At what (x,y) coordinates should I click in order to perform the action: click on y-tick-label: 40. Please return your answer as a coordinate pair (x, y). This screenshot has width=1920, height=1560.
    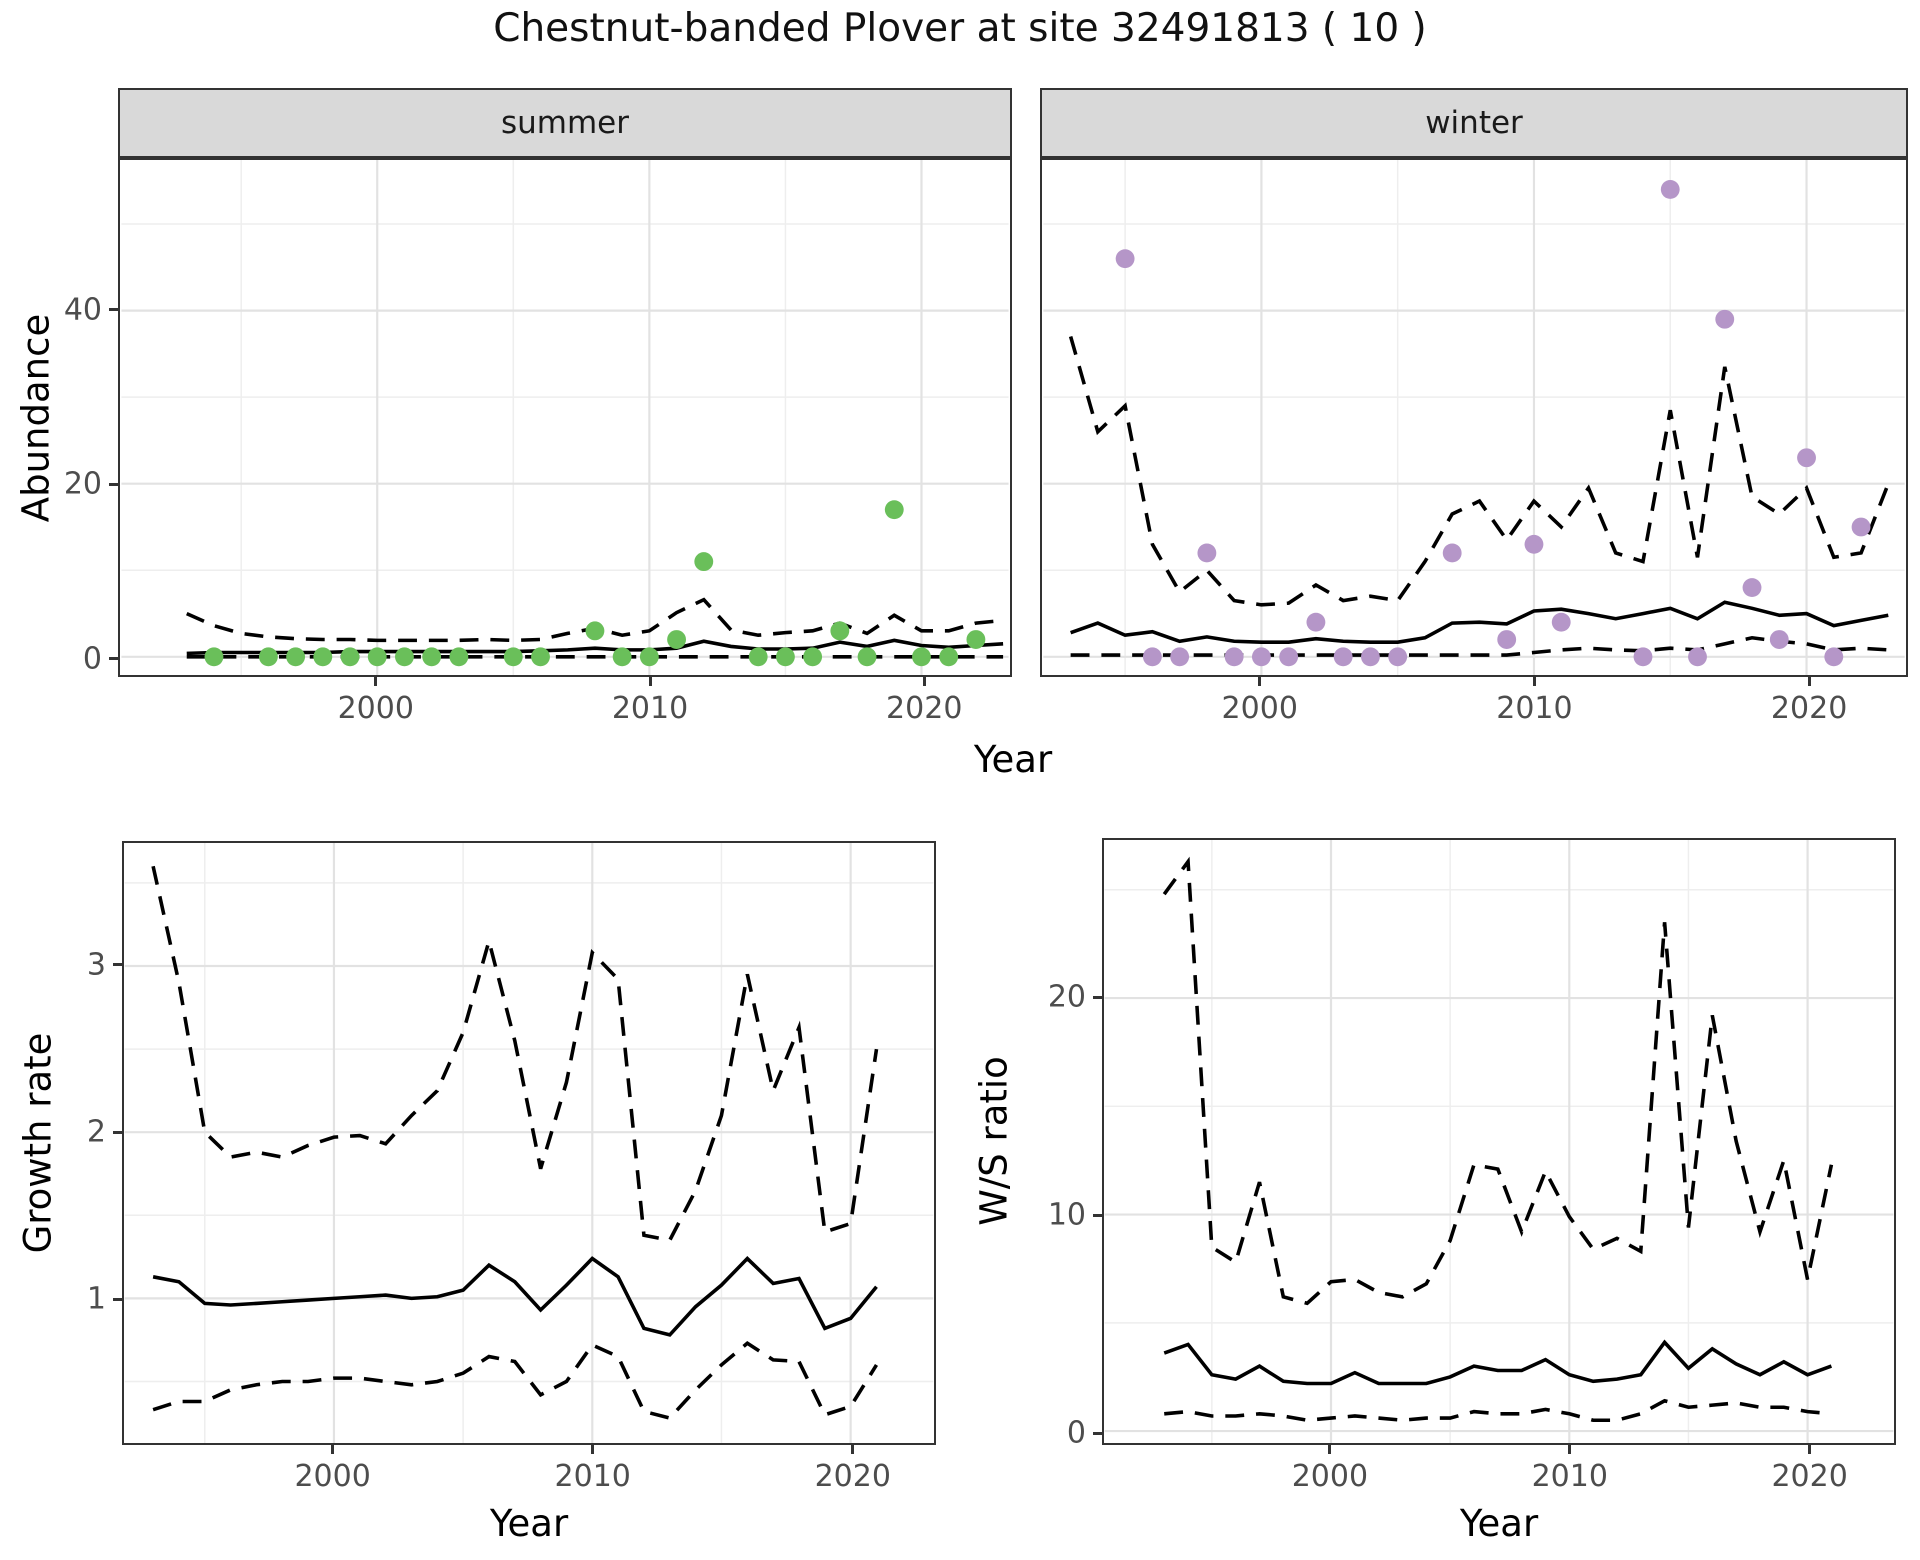
    Looking at the image, I should click on (82, 310).